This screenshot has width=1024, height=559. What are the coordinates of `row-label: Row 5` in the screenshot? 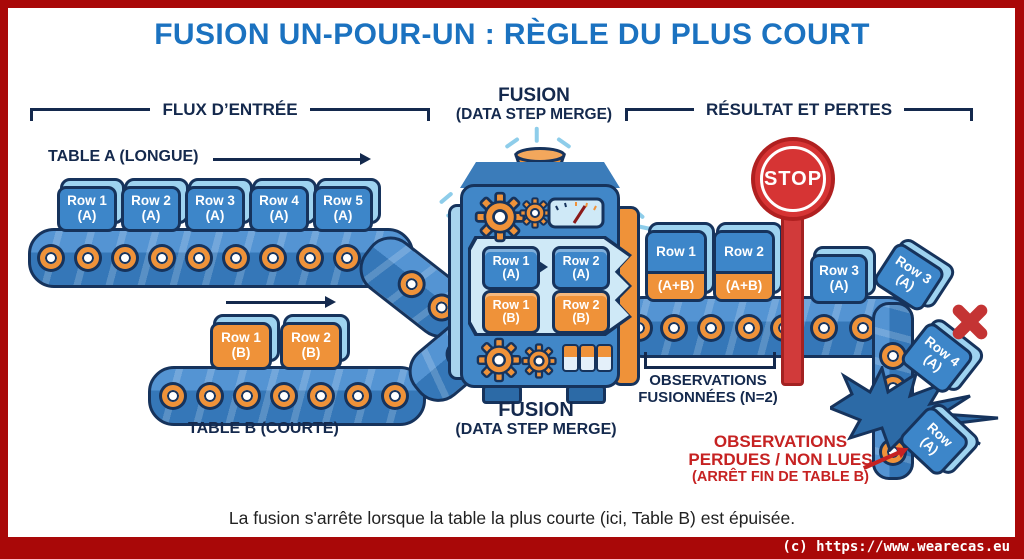 It's located at (343, 201).